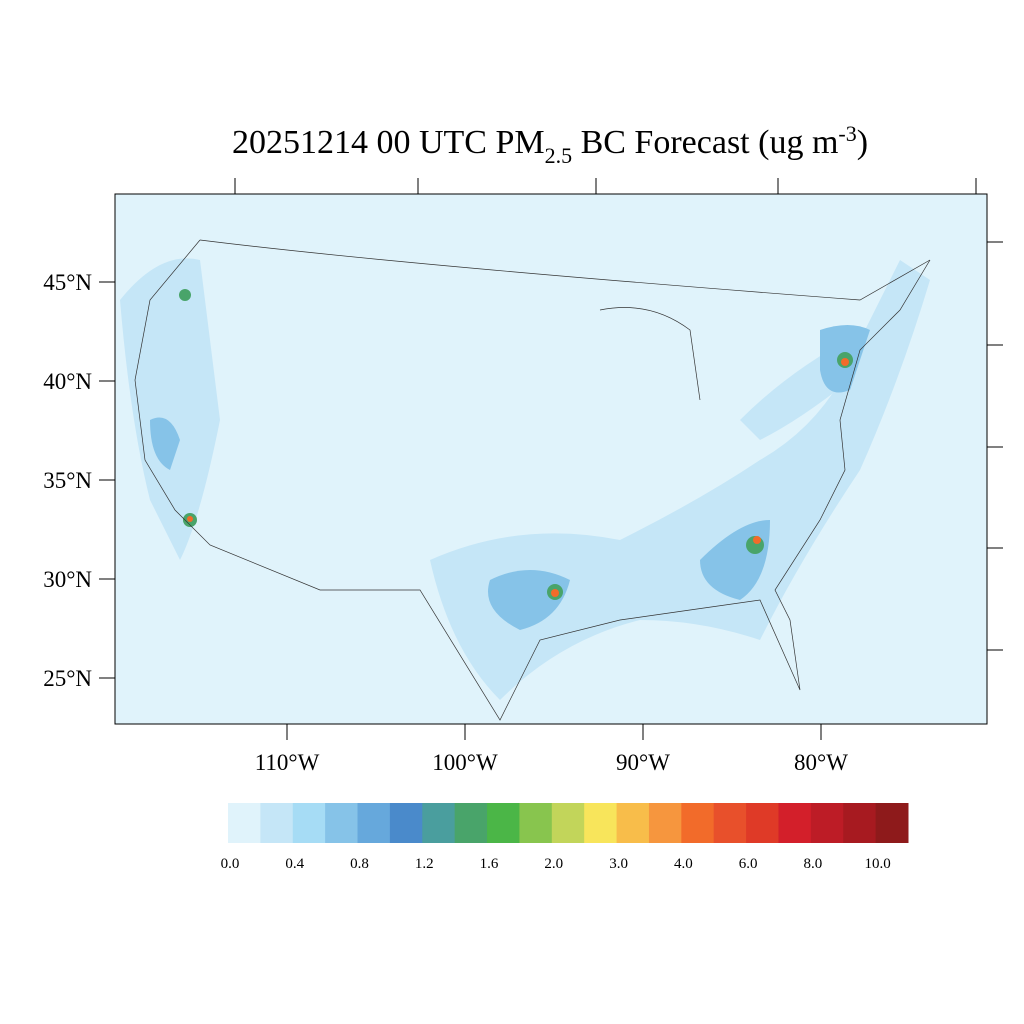 This screenshot has height=1024, width=1024. Describe the element at coordinates (230, 864) in the screenshot. I see `colorbar-label: 0.0` at that location.